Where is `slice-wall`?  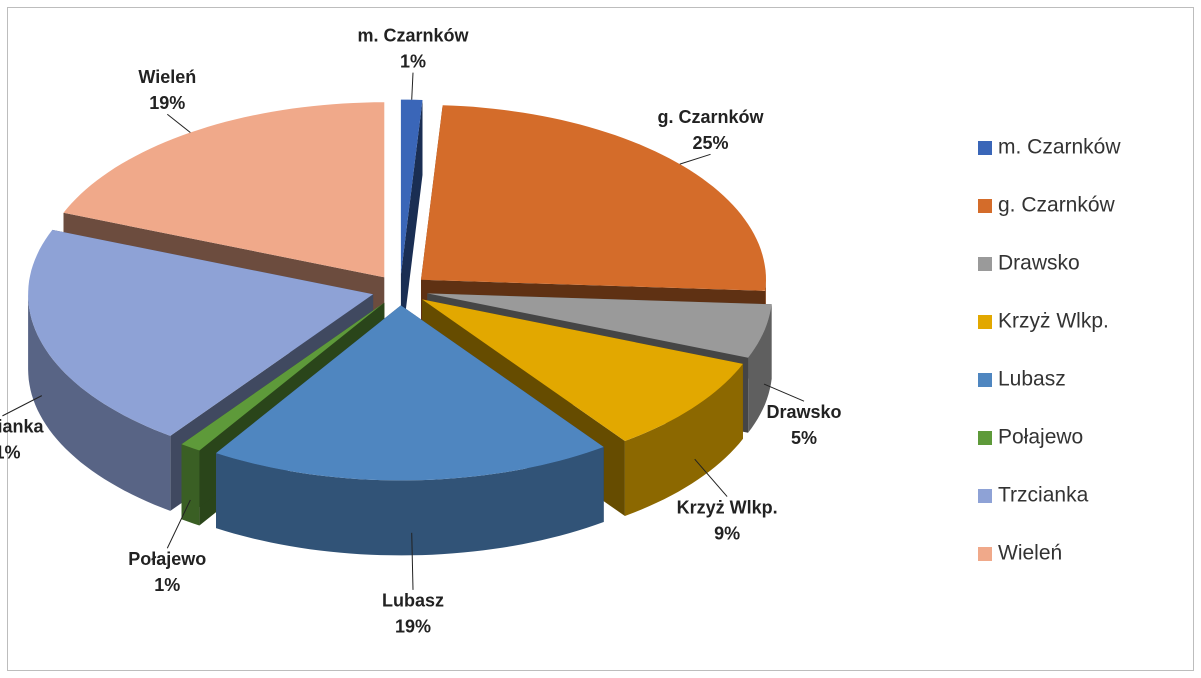
slice-wall is located at coordinates (411, 225).